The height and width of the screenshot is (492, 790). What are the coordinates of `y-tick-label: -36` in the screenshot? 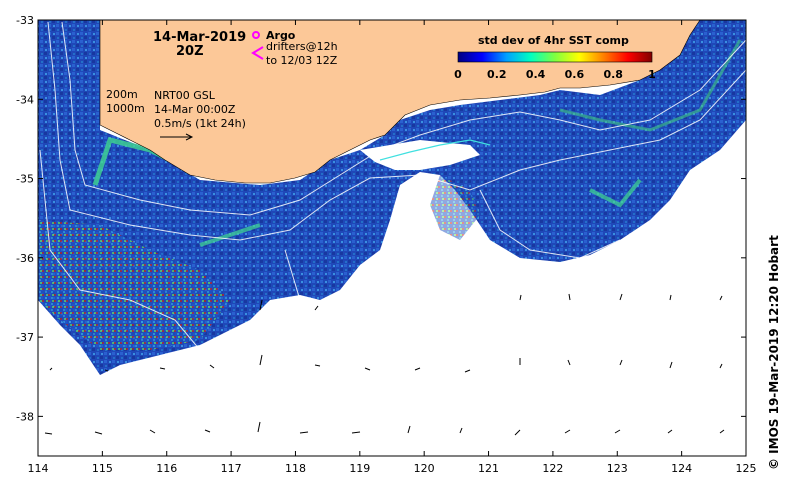 It's located at (25, 258).